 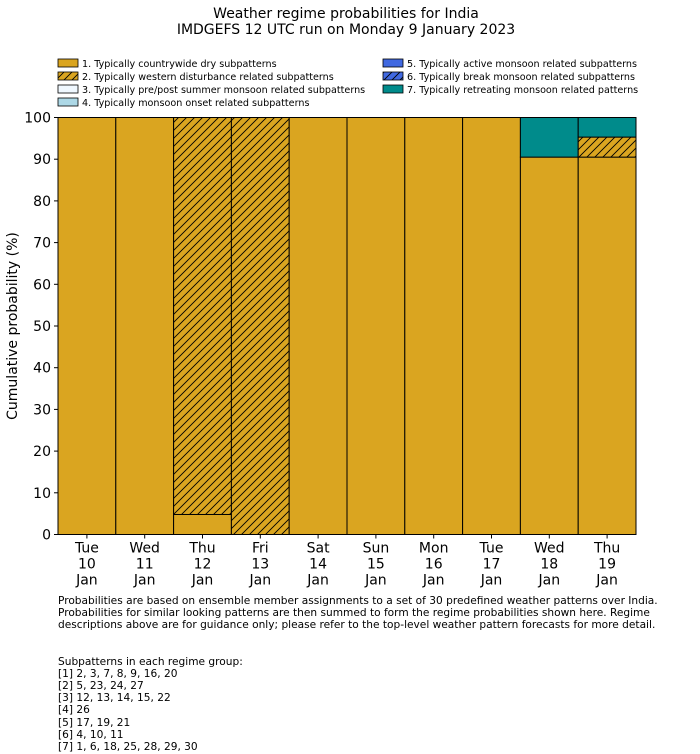 I want to click on x-tick-label: 16, so click(x=434, y=565).